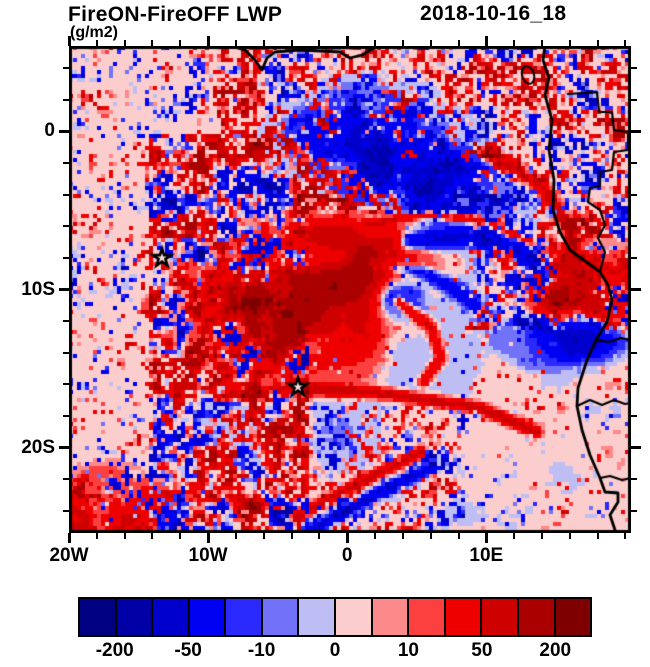 This screenshot has width=650, height=667. Describe the element at coordinates (94, 32) in the screenshot. I see `plot-units-label: (g/m2)` at that location.